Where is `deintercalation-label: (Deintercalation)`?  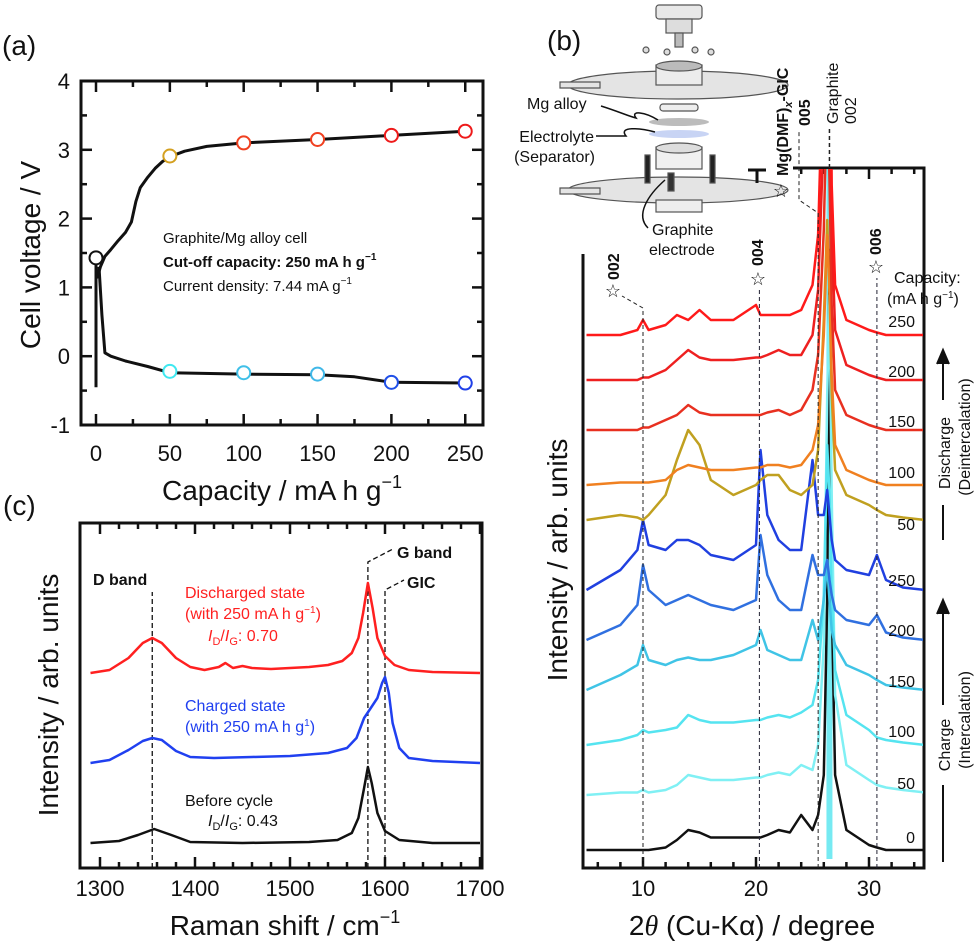
deintercalation-label: (Deintercalation) is located at coordinates (965, 436).